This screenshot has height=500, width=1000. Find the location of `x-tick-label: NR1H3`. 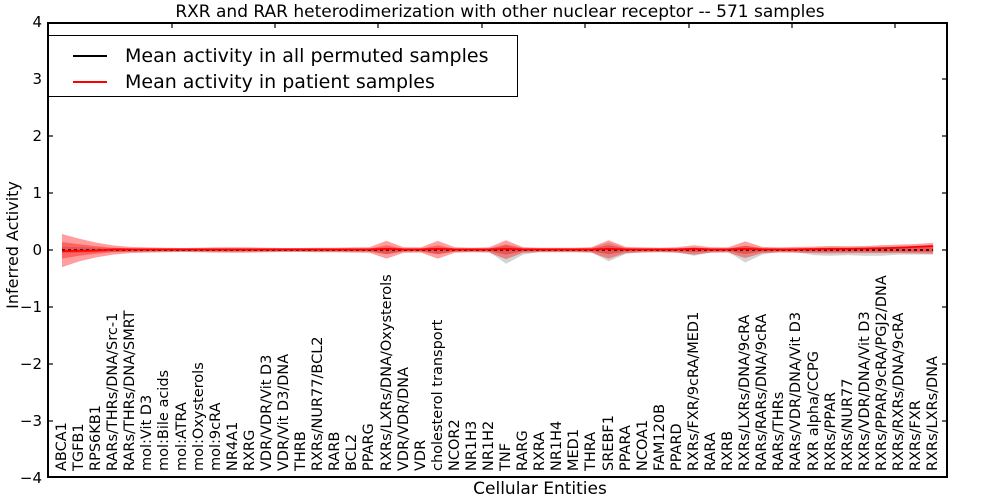

x-tick-label: NR1H3 is located at coordinates (471, 445).